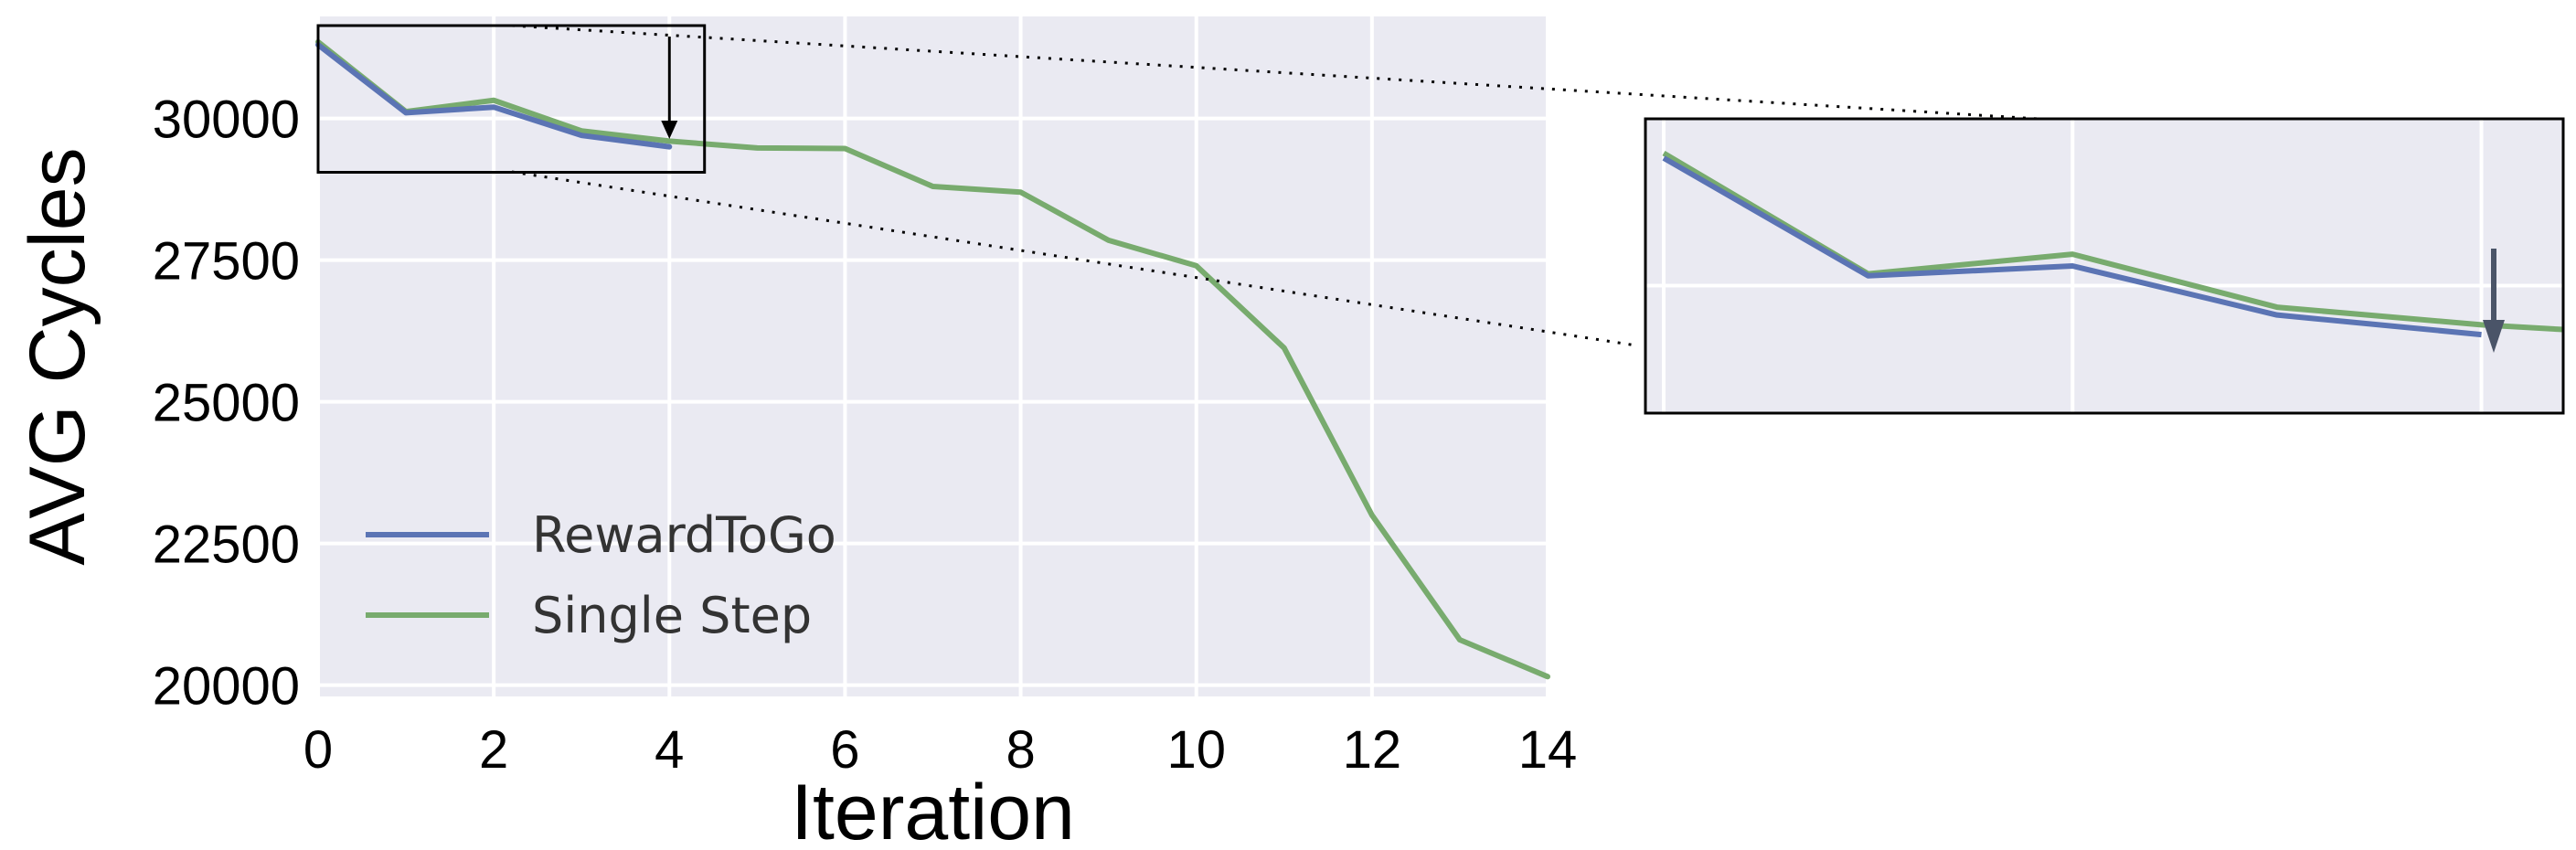  I want to click on x-tick-labels: 0 2 4 6 8 10 12 14, so click(940, 750).